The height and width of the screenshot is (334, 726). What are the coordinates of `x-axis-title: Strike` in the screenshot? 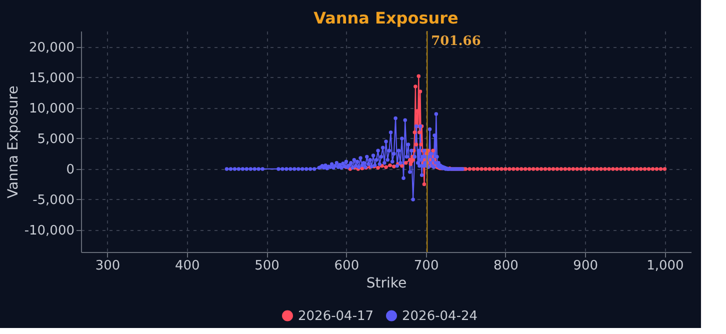 It's located at (386, 284).